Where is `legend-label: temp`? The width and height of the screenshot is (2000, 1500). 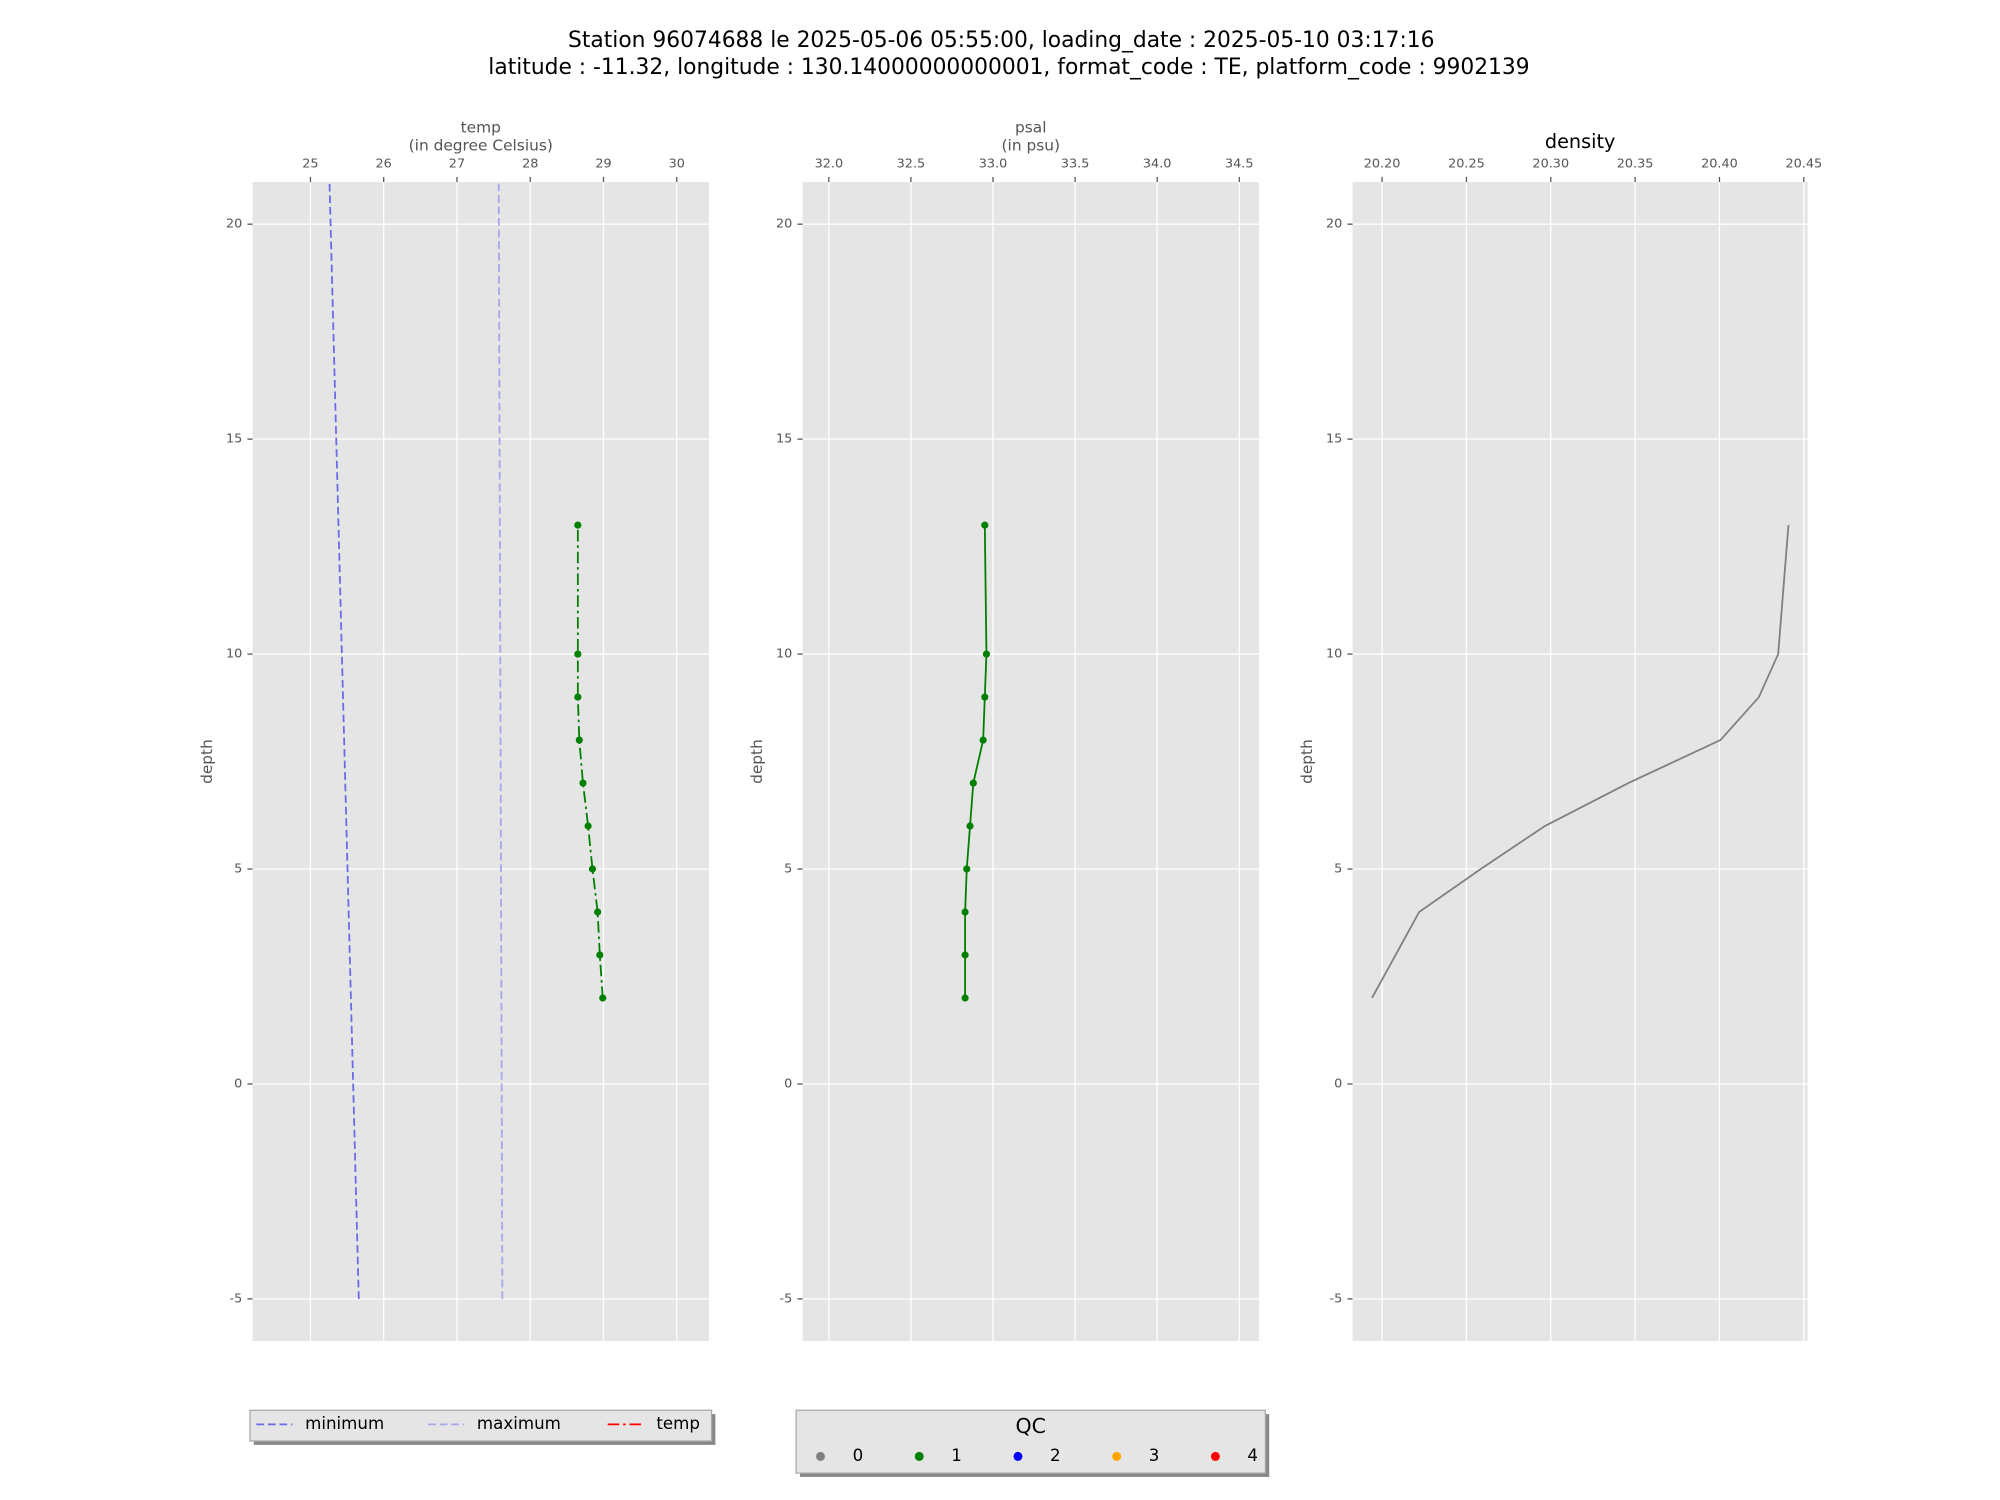
legend-label: temp is located at coordinates (678, 1423).